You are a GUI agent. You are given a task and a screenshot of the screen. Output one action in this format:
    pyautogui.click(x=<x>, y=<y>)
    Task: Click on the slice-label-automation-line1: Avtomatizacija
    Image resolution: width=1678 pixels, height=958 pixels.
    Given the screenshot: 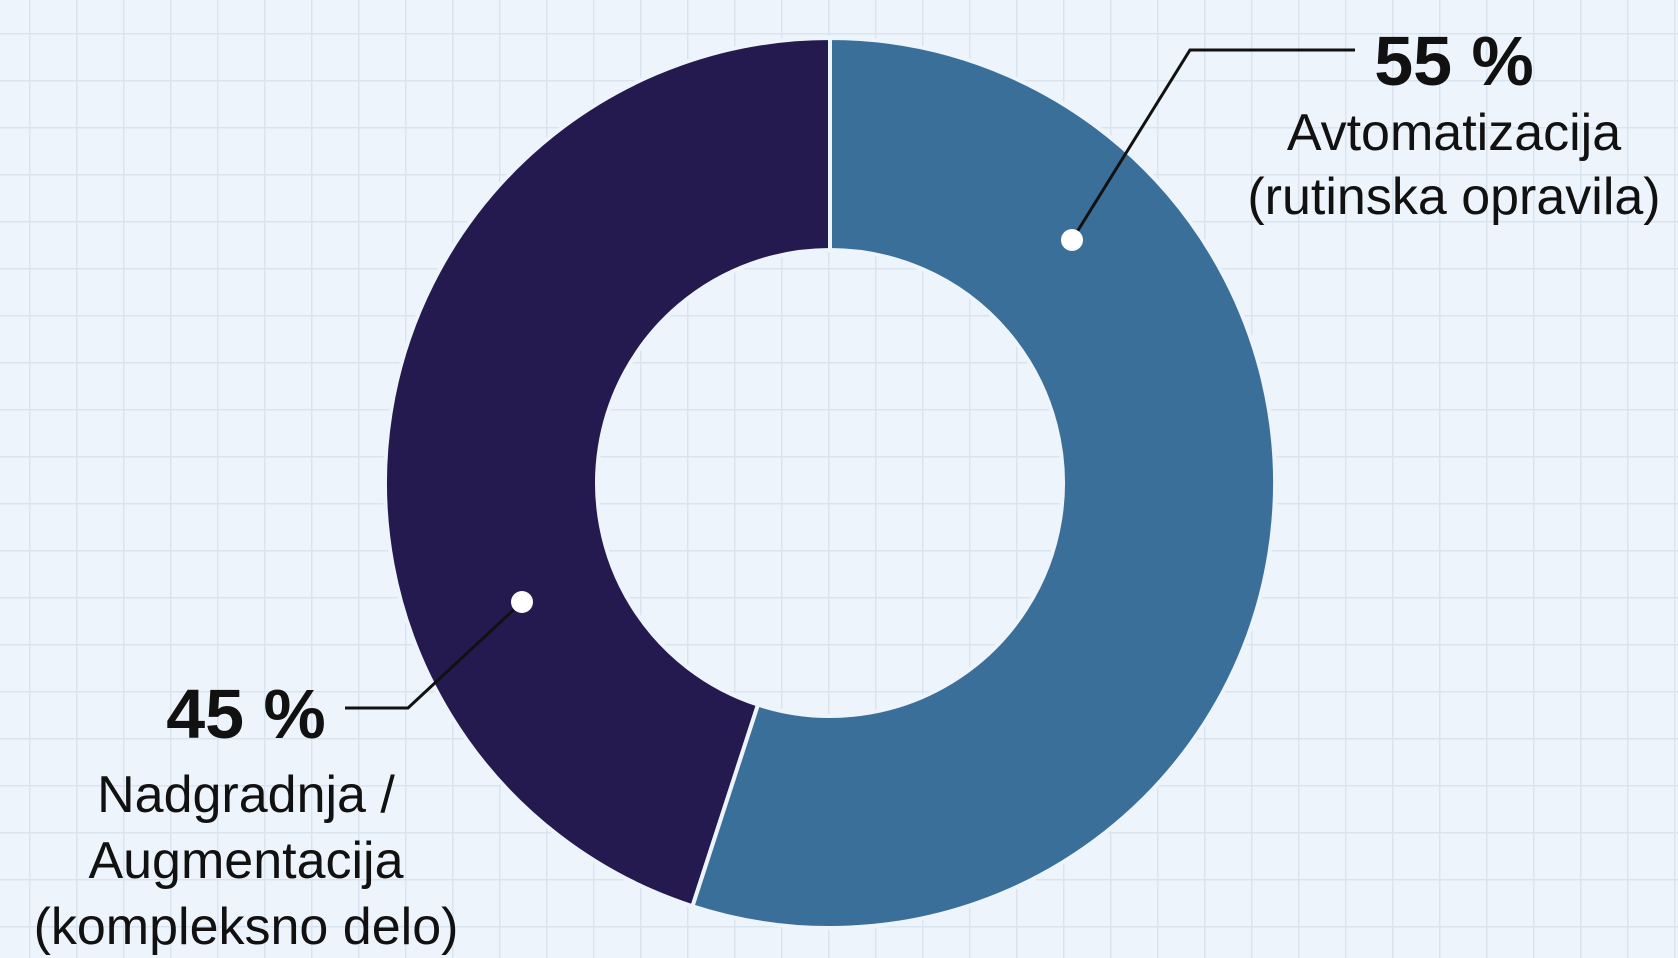 What is the action you would take?
    pyautogui.click(x=1454, y=133)
    